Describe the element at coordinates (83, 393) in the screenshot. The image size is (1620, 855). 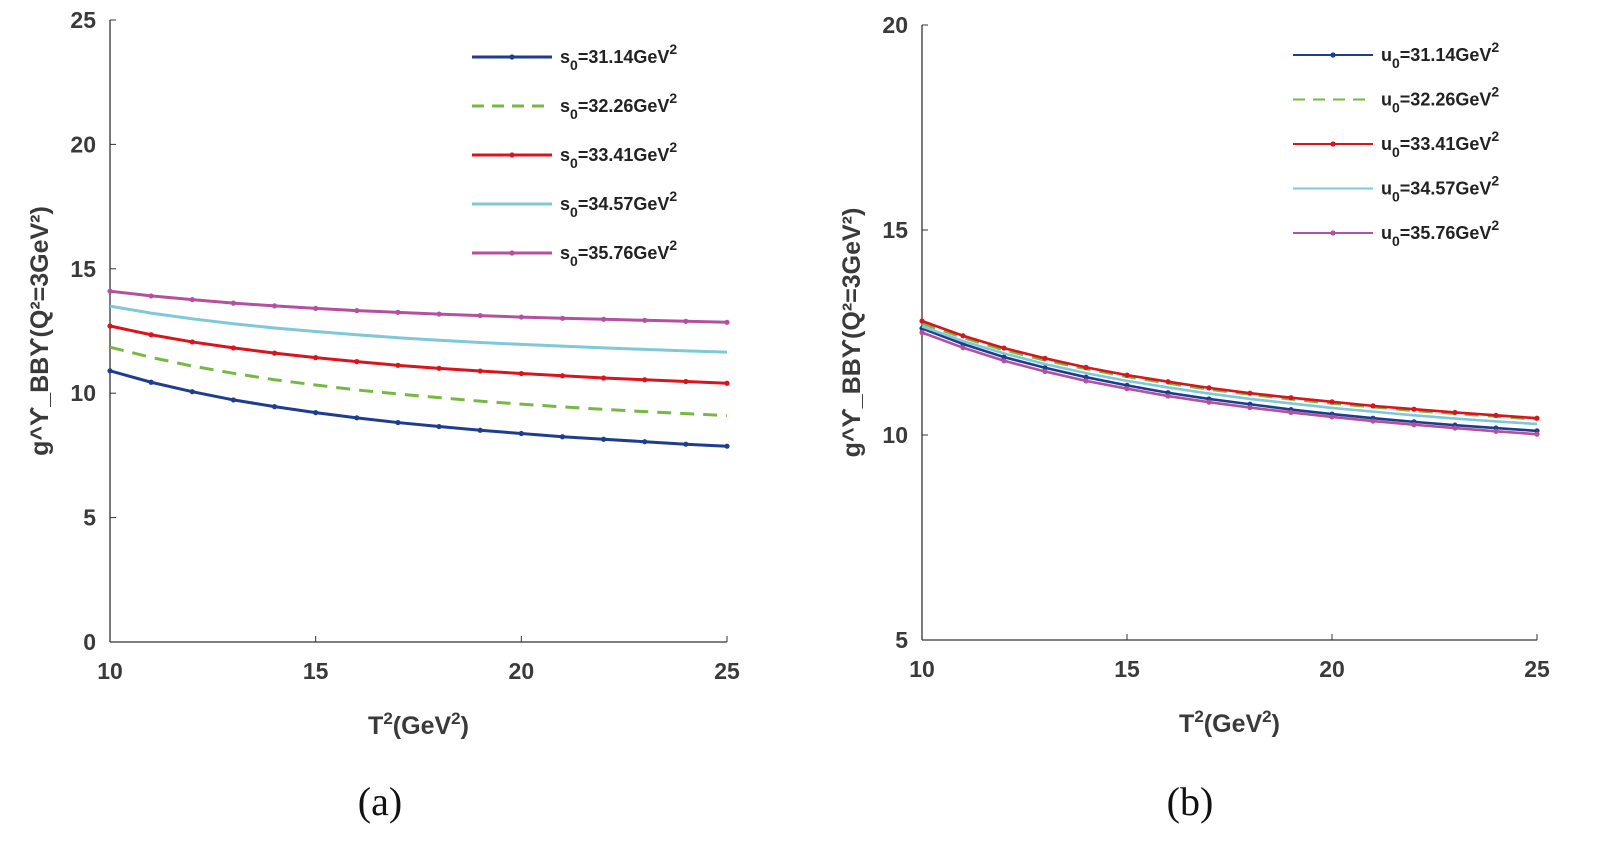
I see `y-tick-label: 10` at that location.